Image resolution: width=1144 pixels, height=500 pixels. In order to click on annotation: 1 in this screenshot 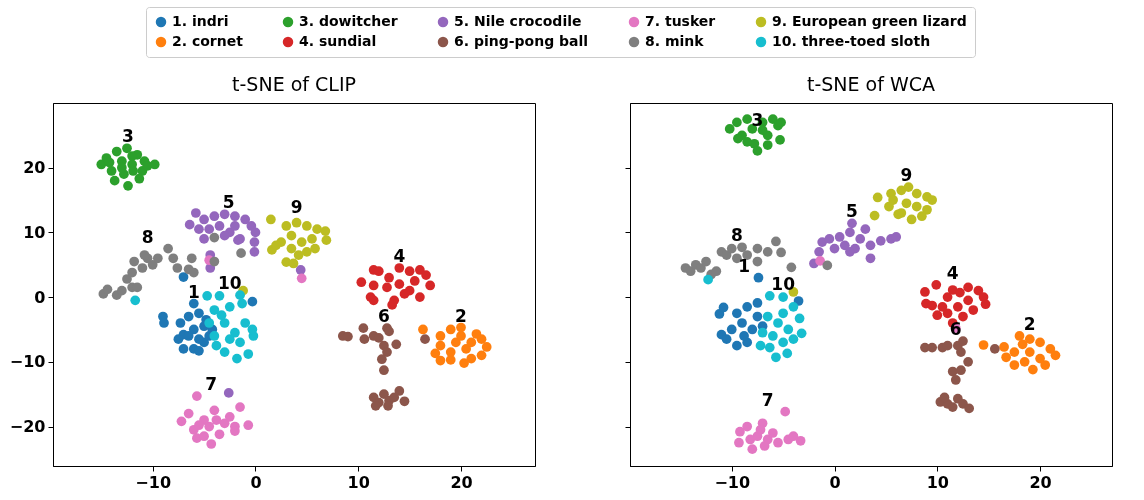, I will do `click(193, 291)`.